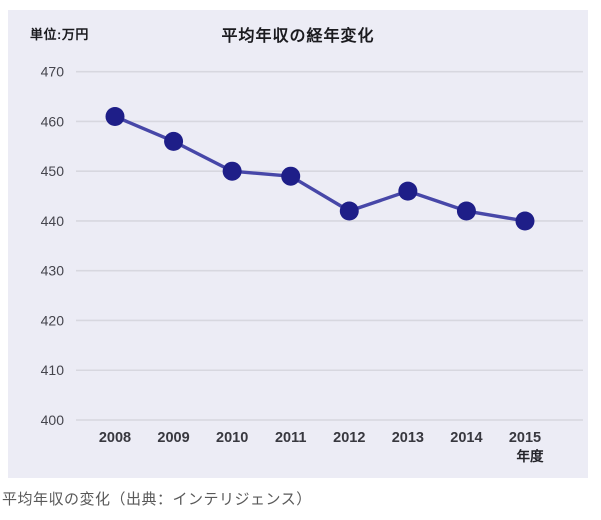 The height and width of the screenshot is (520, 601). Describe the element at coordinates (525, 438) in the screenshot. I see `x-tick-label: 2015` at that location.